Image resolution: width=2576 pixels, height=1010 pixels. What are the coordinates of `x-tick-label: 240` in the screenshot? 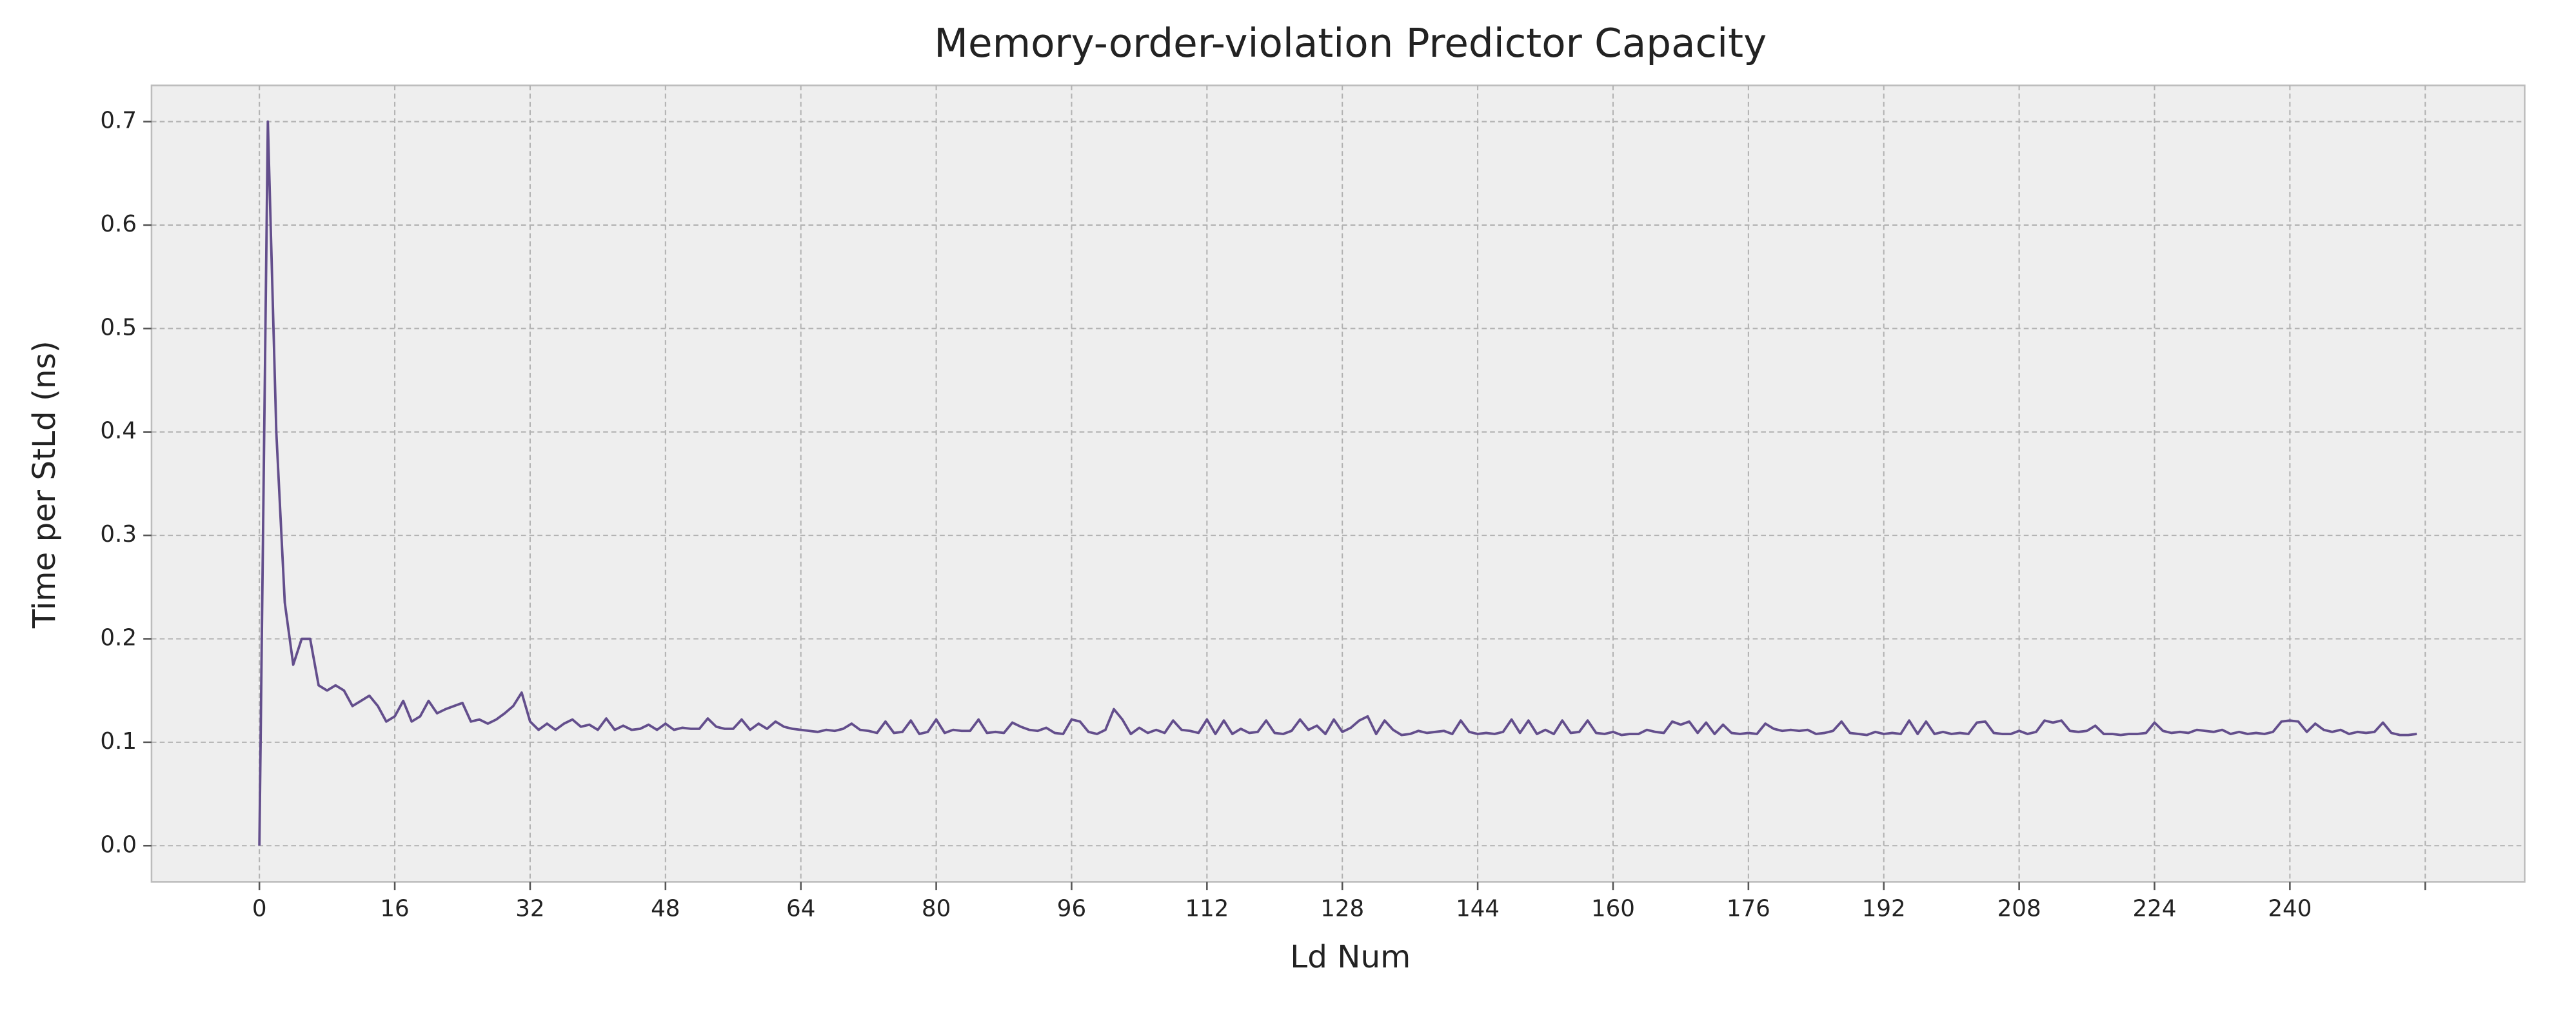 It's located at (2290, 909).